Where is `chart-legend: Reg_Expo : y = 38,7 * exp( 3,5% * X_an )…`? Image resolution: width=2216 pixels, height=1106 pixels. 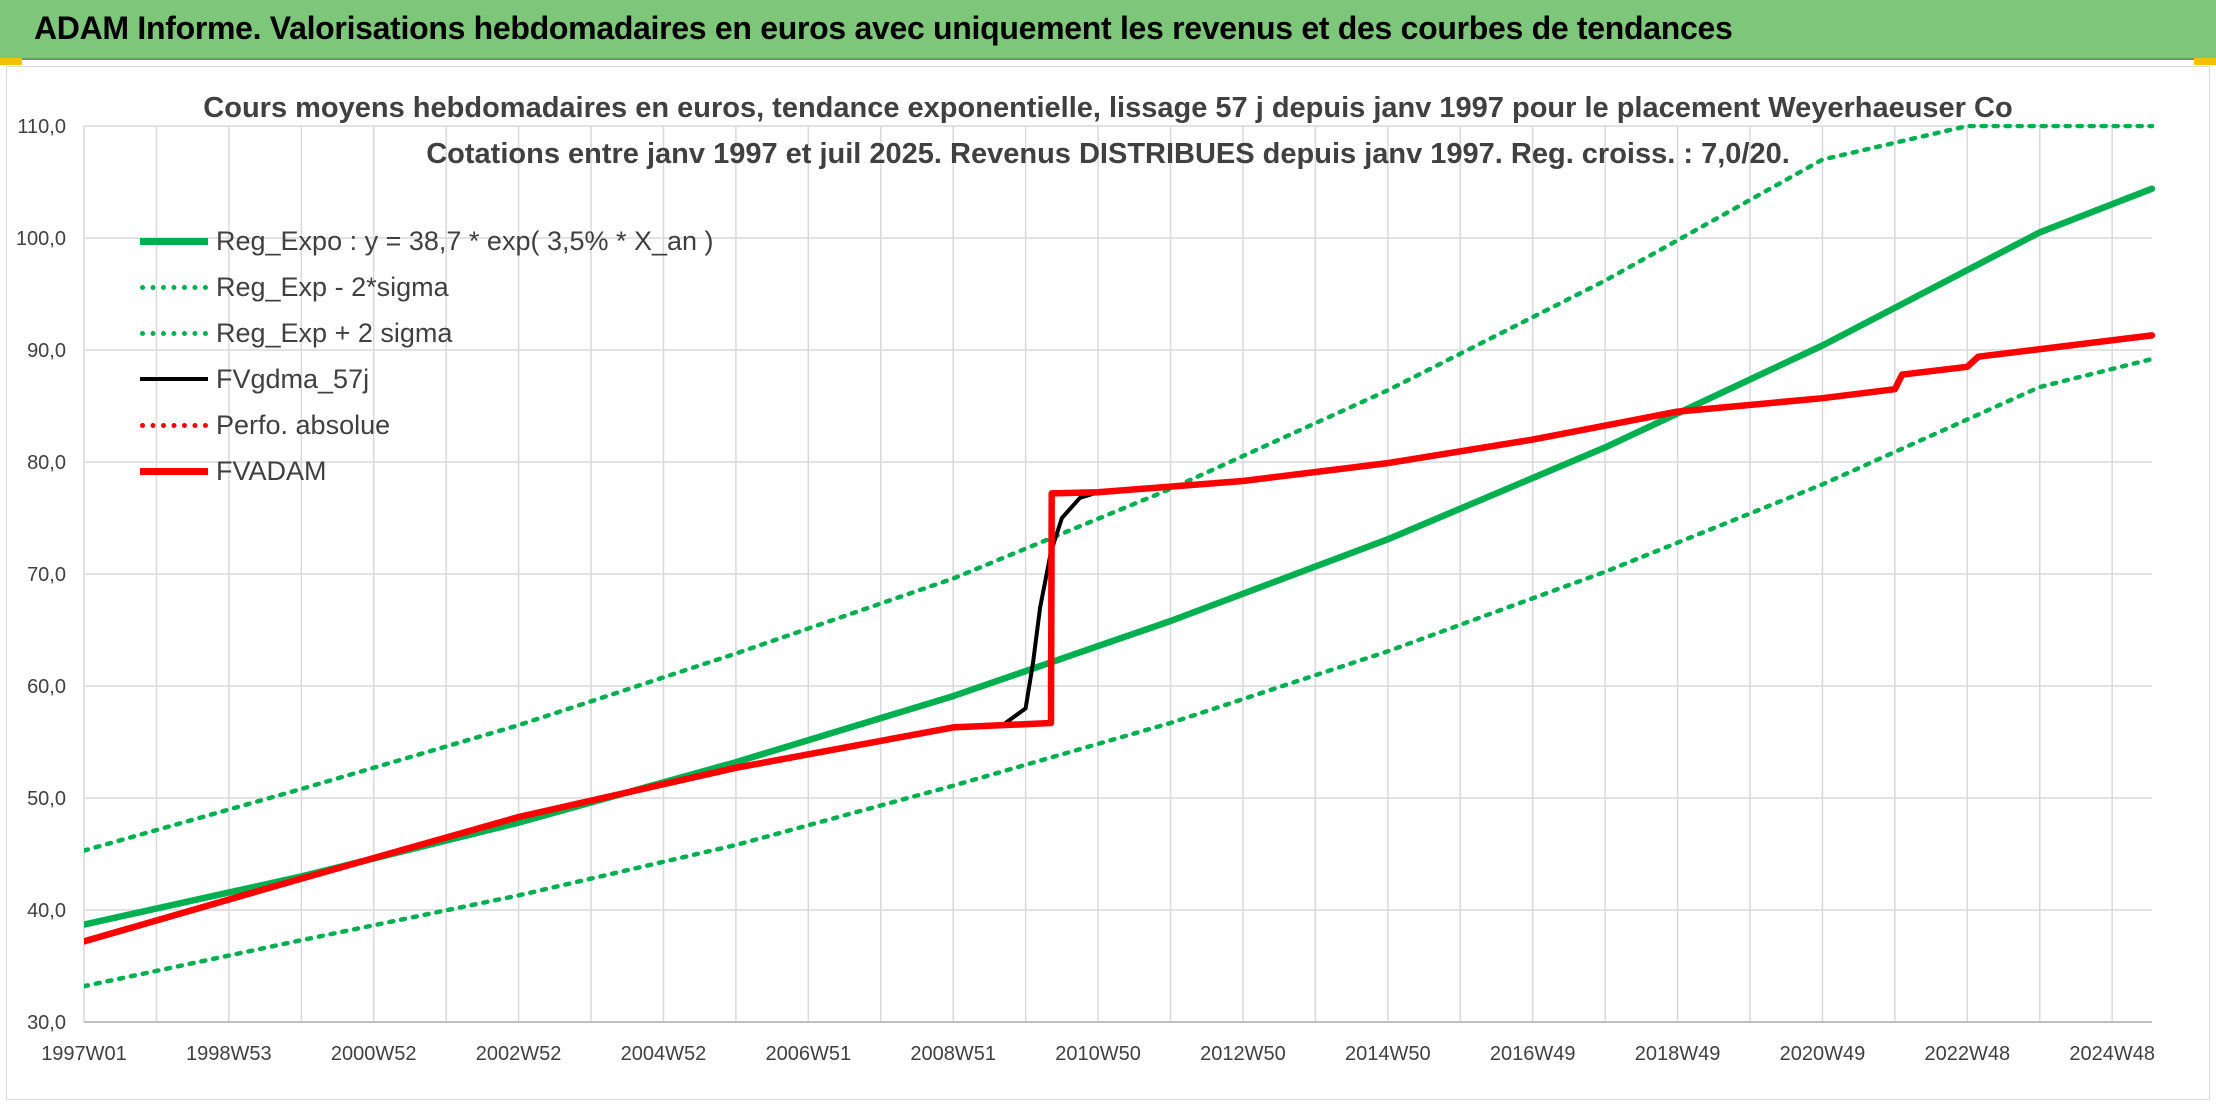 chart-legend: Reg_Expo : y = 38,7 * exp( 3,5% * X_an )… is located at coordinates (427, 356).